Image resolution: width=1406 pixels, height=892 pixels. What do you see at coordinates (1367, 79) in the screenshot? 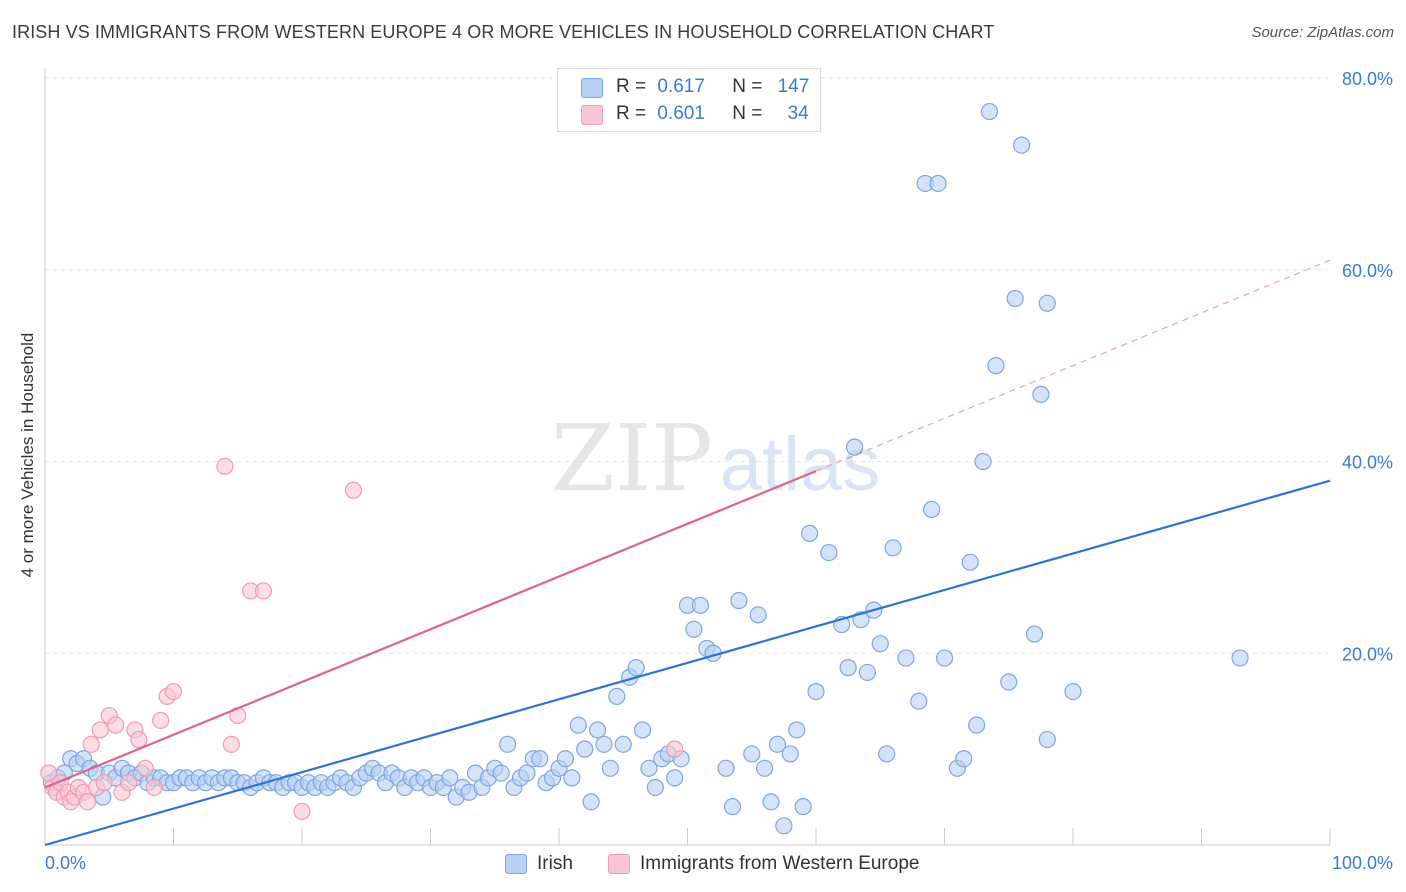
I see `y-tick-label: 80.0%` at bounding box center [1367, 79].